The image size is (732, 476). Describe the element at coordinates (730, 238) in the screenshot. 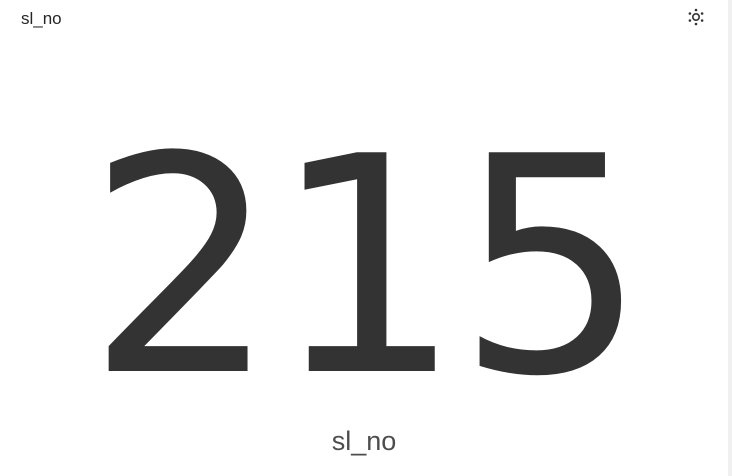

I see `panel-edge` at that location.